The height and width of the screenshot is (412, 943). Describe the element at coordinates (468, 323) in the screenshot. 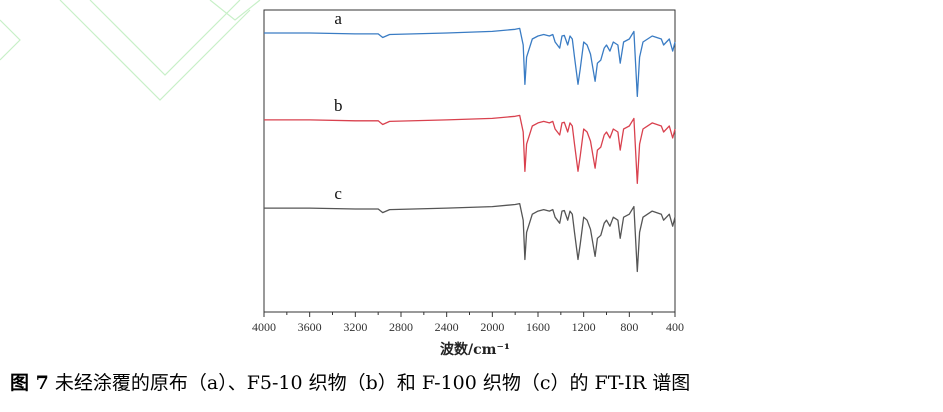

I see `x-axis: 4000 3600 3200 2800 2400 2000 1600 1200 800 400` at that location.